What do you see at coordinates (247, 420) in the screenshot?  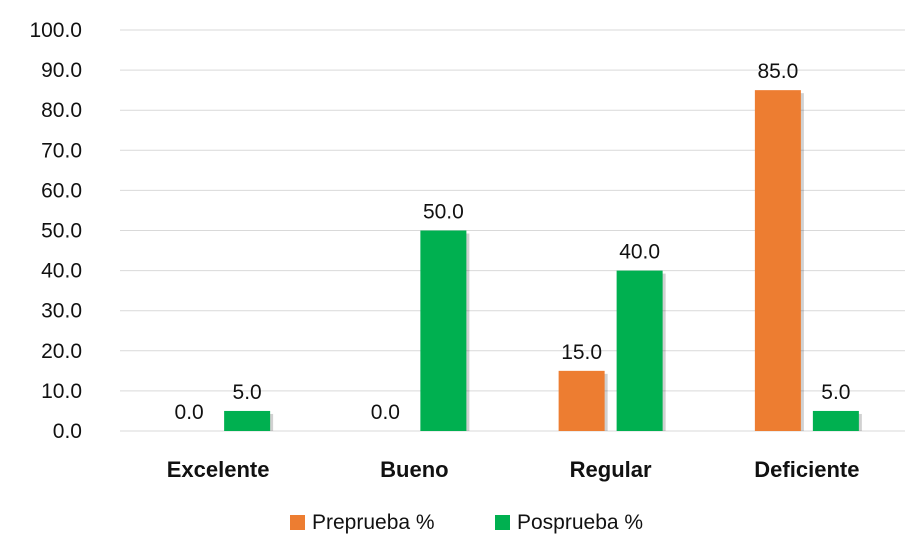 I see `bar-posprueba-excelente` at bounding box center [247, 420].